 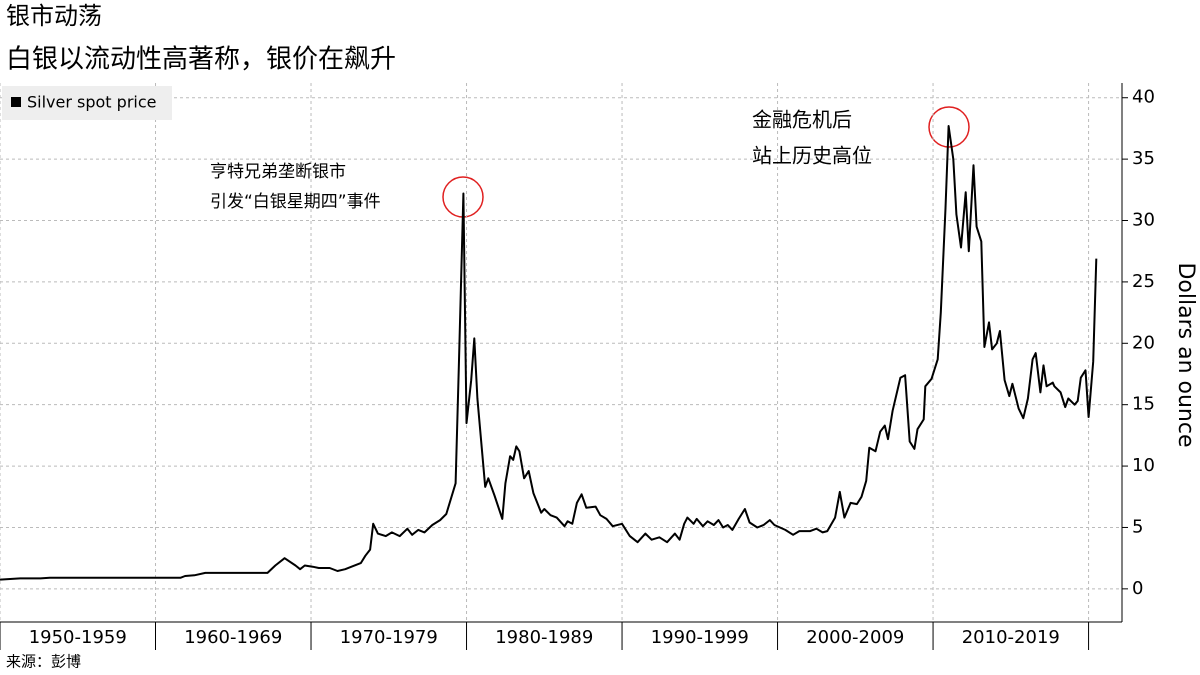 I want to click on x-tick-label: 1970-1979, so click(x=389, y=637).